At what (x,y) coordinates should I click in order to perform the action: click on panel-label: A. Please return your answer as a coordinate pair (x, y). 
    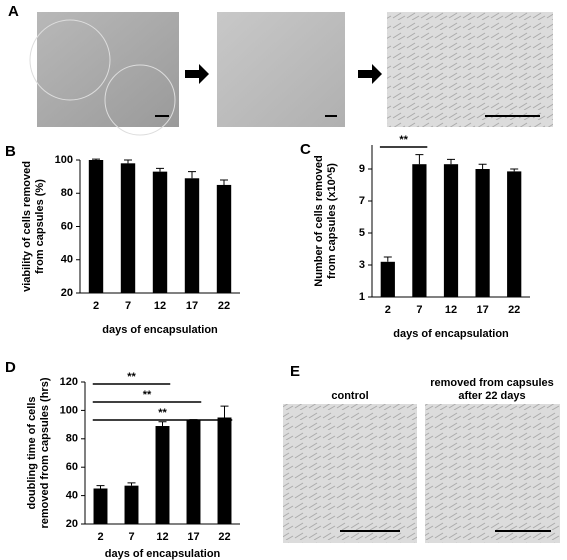
    Looking at the image, I should click on (13, 11).